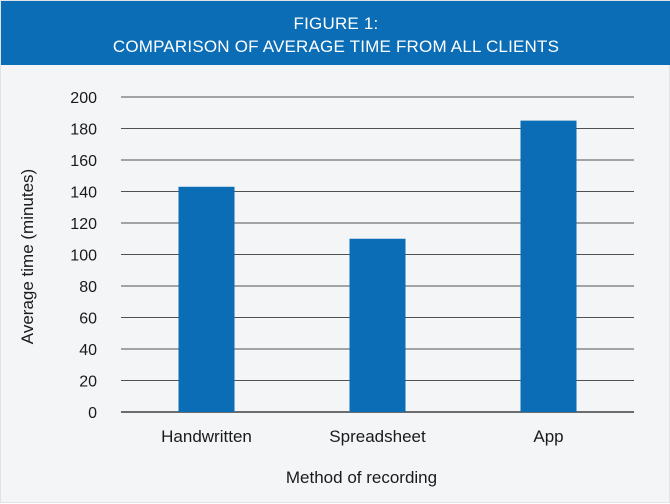  Describe the element at coordinates (377, 436) in the screenshot. I see `x-tick-label: Spreadsheet` at that location.